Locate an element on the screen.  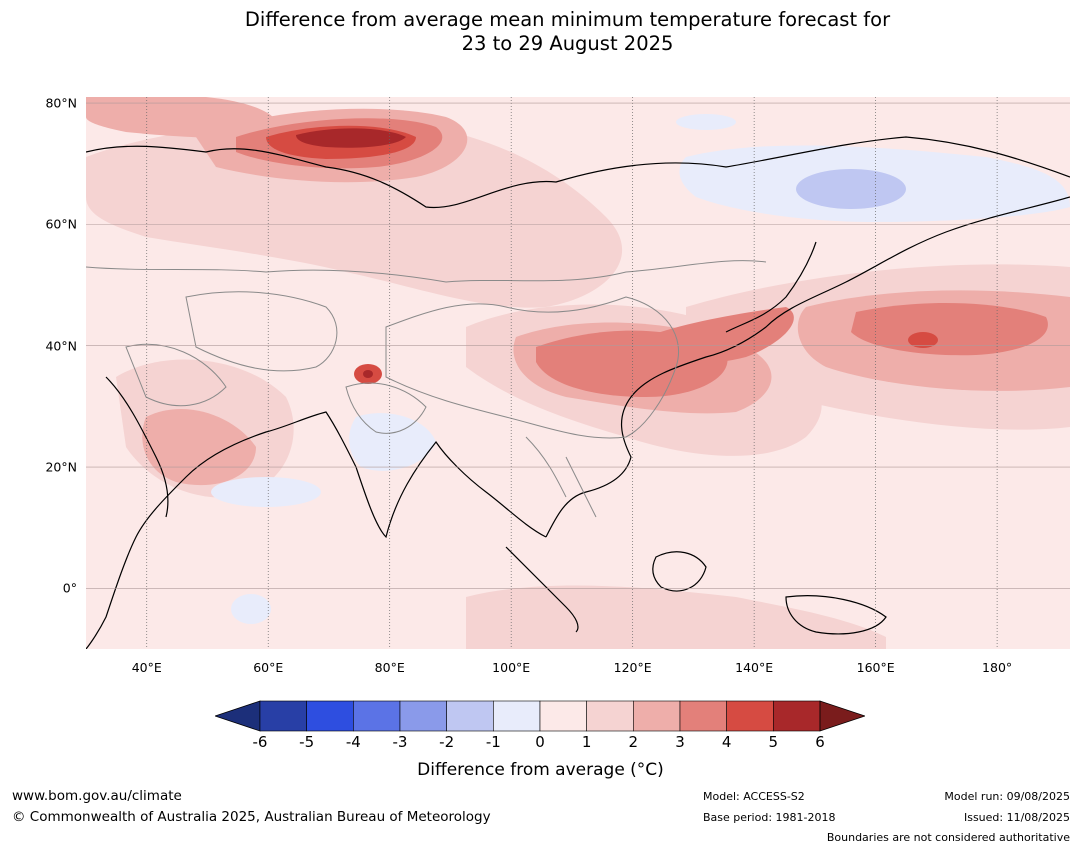
latitude-label: 80°N is located at coordinates (61, 103).